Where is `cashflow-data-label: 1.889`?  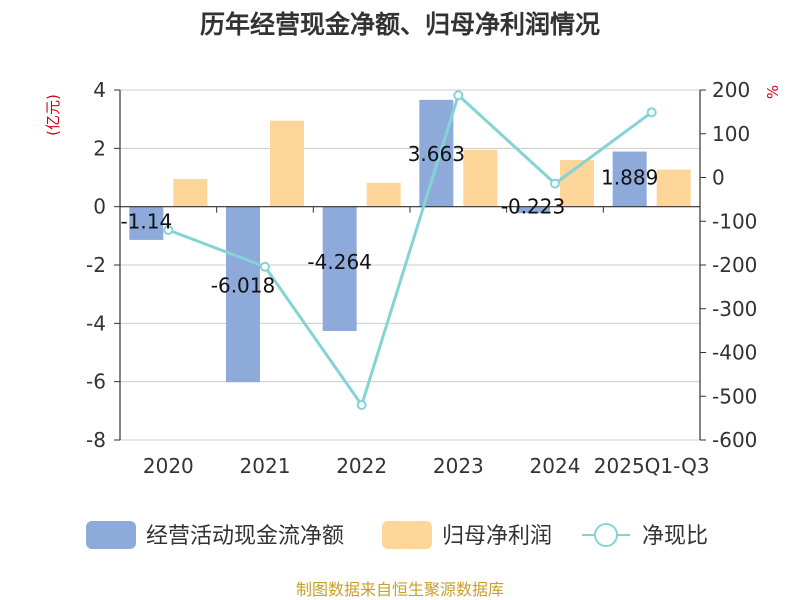 cashflow-data-label: 1.889 is located at coordinates (629, 178).